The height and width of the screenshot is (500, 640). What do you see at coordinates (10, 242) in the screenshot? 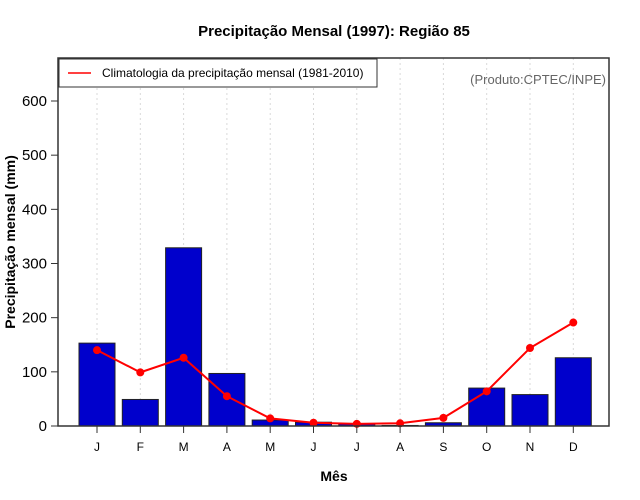
I see `y-axis-label: Precipitação mensal (mm)` at bounding box center [10, 242].